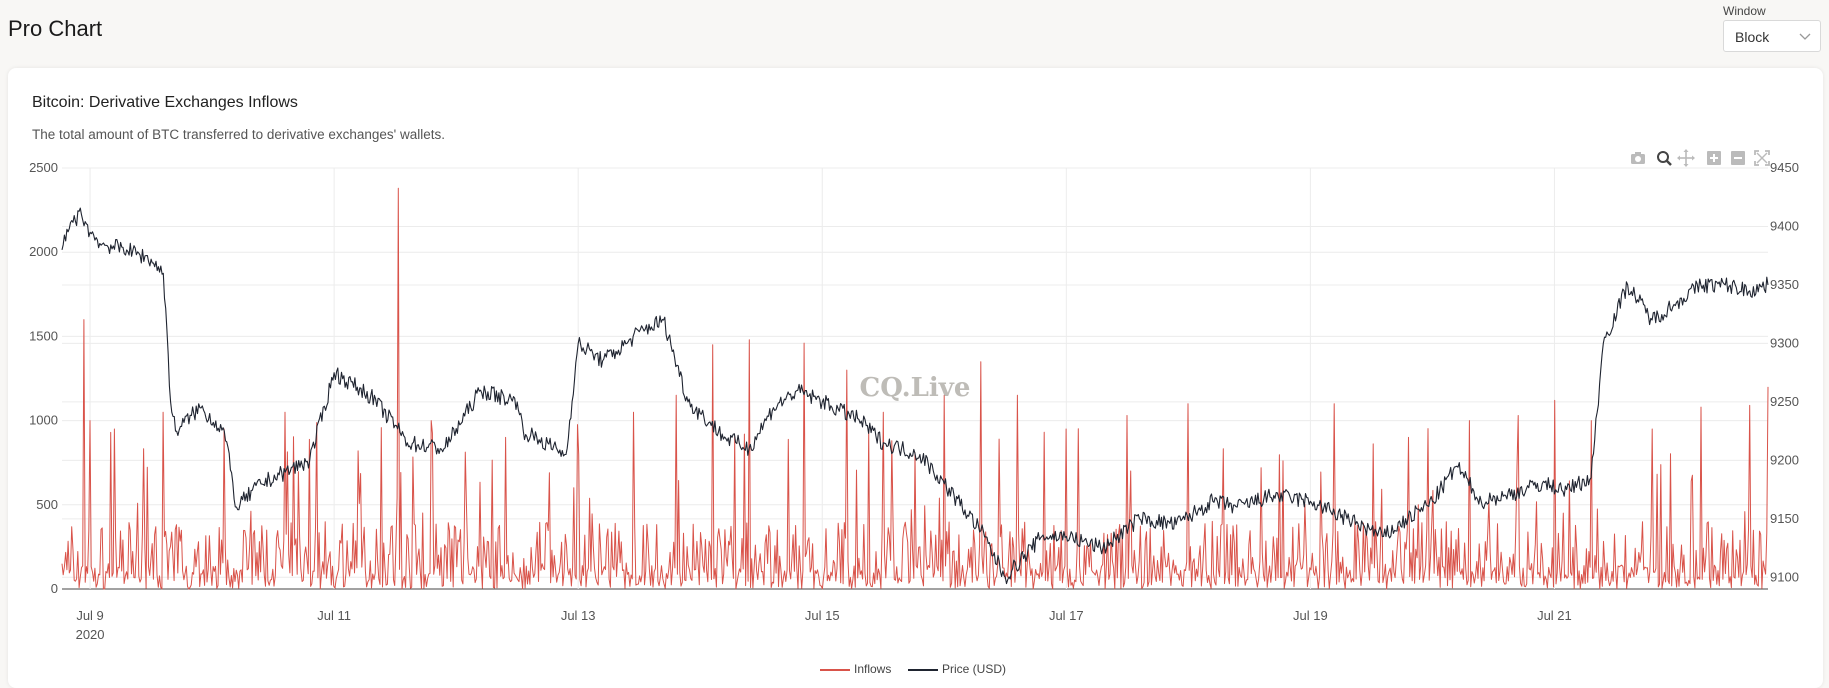  What do you see at coordinates (43, 167) in the screenshot?
I see `y-left-tick-label: 2500` at bounding box center [43, 167].